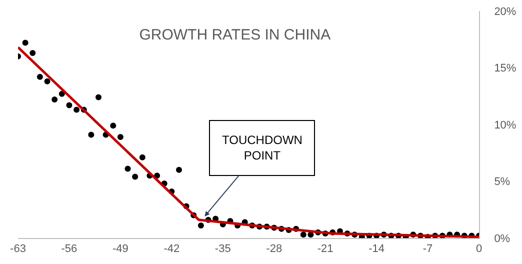 The image size is (522, 264). I want to click on x-tick-label: -42, so click(172, 249).